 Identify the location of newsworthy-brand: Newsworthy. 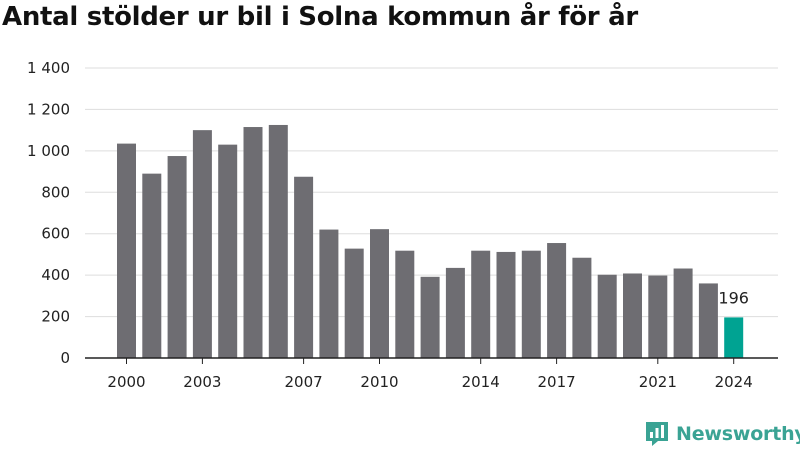
(722, 434).